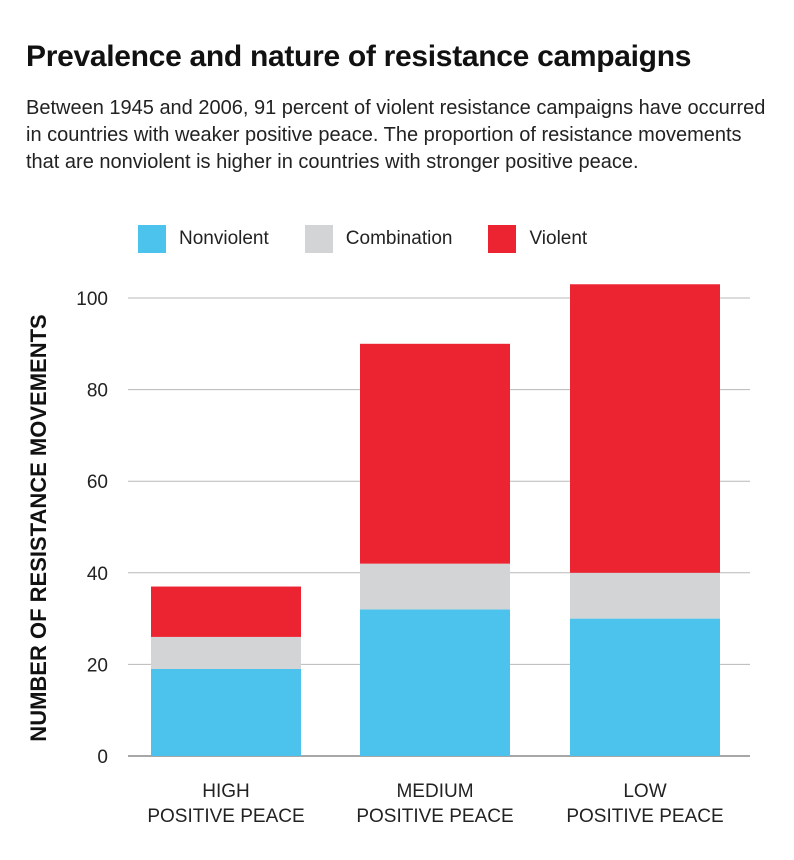  Describe the element at coordinates (97, 391) in the screenshot. I see `y-tick-label-80: 80` at that location.